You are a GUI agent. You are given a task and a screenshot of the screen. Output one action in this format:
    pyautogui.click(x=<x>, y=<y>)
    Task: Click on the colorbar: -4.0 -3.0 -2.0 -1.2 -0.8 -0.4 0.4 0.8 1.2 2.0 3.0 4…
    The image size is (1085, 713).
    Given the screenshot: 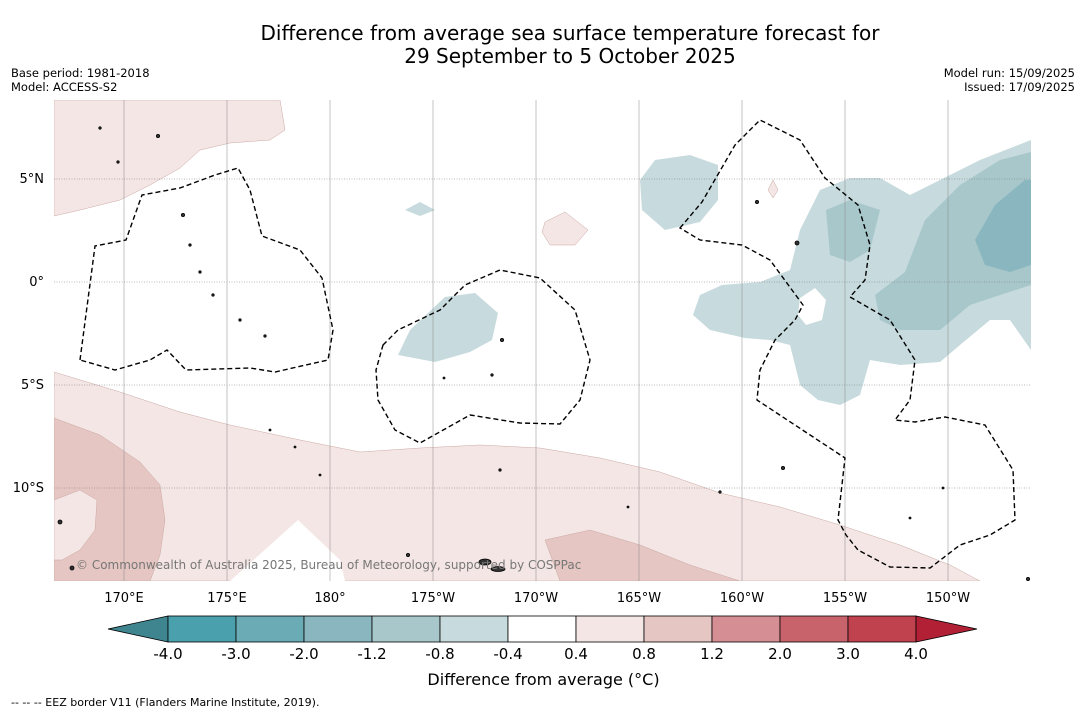 What is the action you would take?
    pyautogui.click(x=542, y=639)
    